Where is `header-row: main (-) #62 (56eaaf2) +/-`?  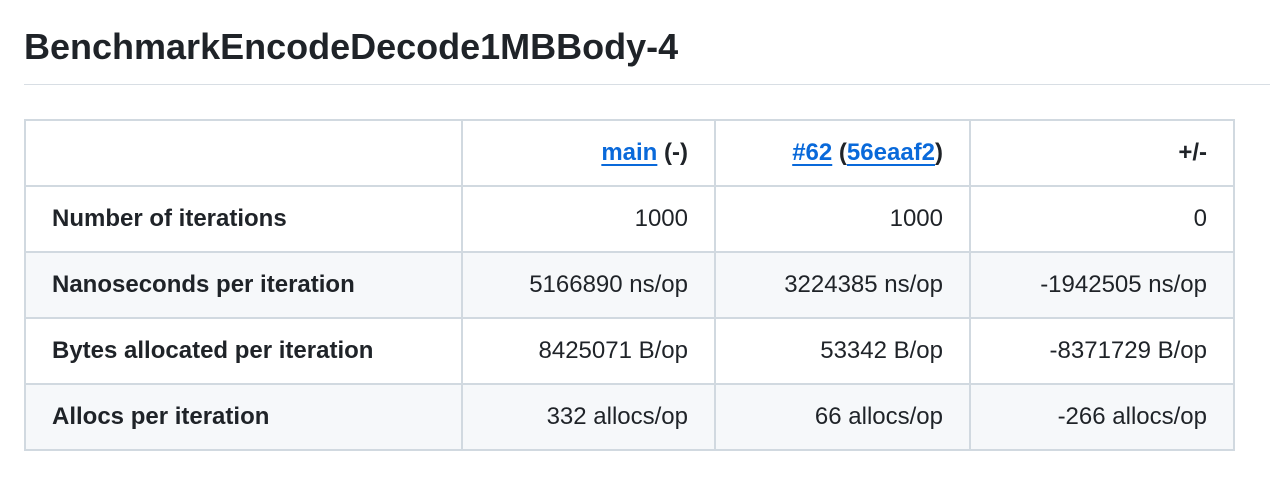 header-row: main (-) #62 (56eaaf2) +/- is located at coordinates (629, 153).